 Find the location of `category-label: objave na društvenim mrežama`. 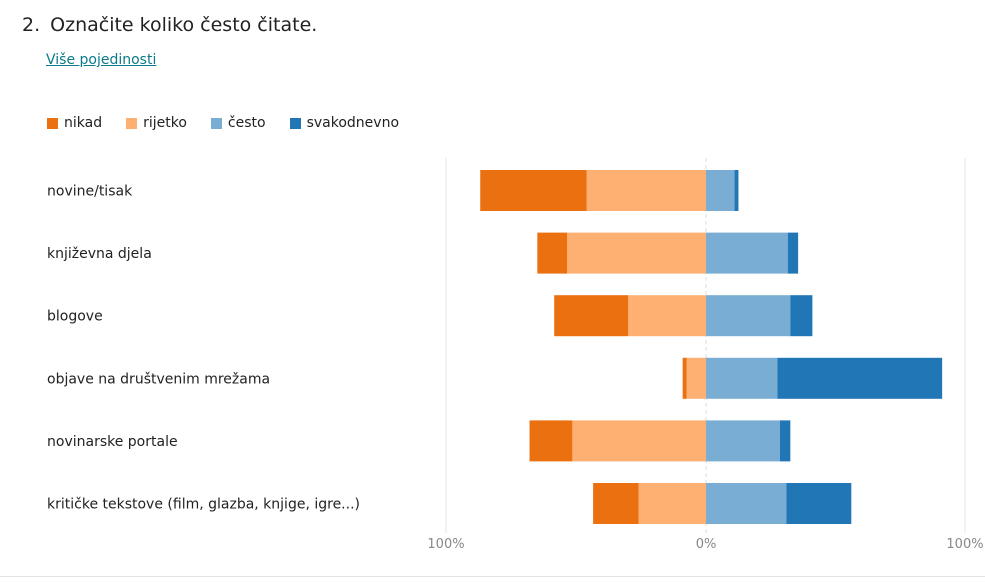

category-label: objave na društvenim mrežama is located at coordinates (158, 379).